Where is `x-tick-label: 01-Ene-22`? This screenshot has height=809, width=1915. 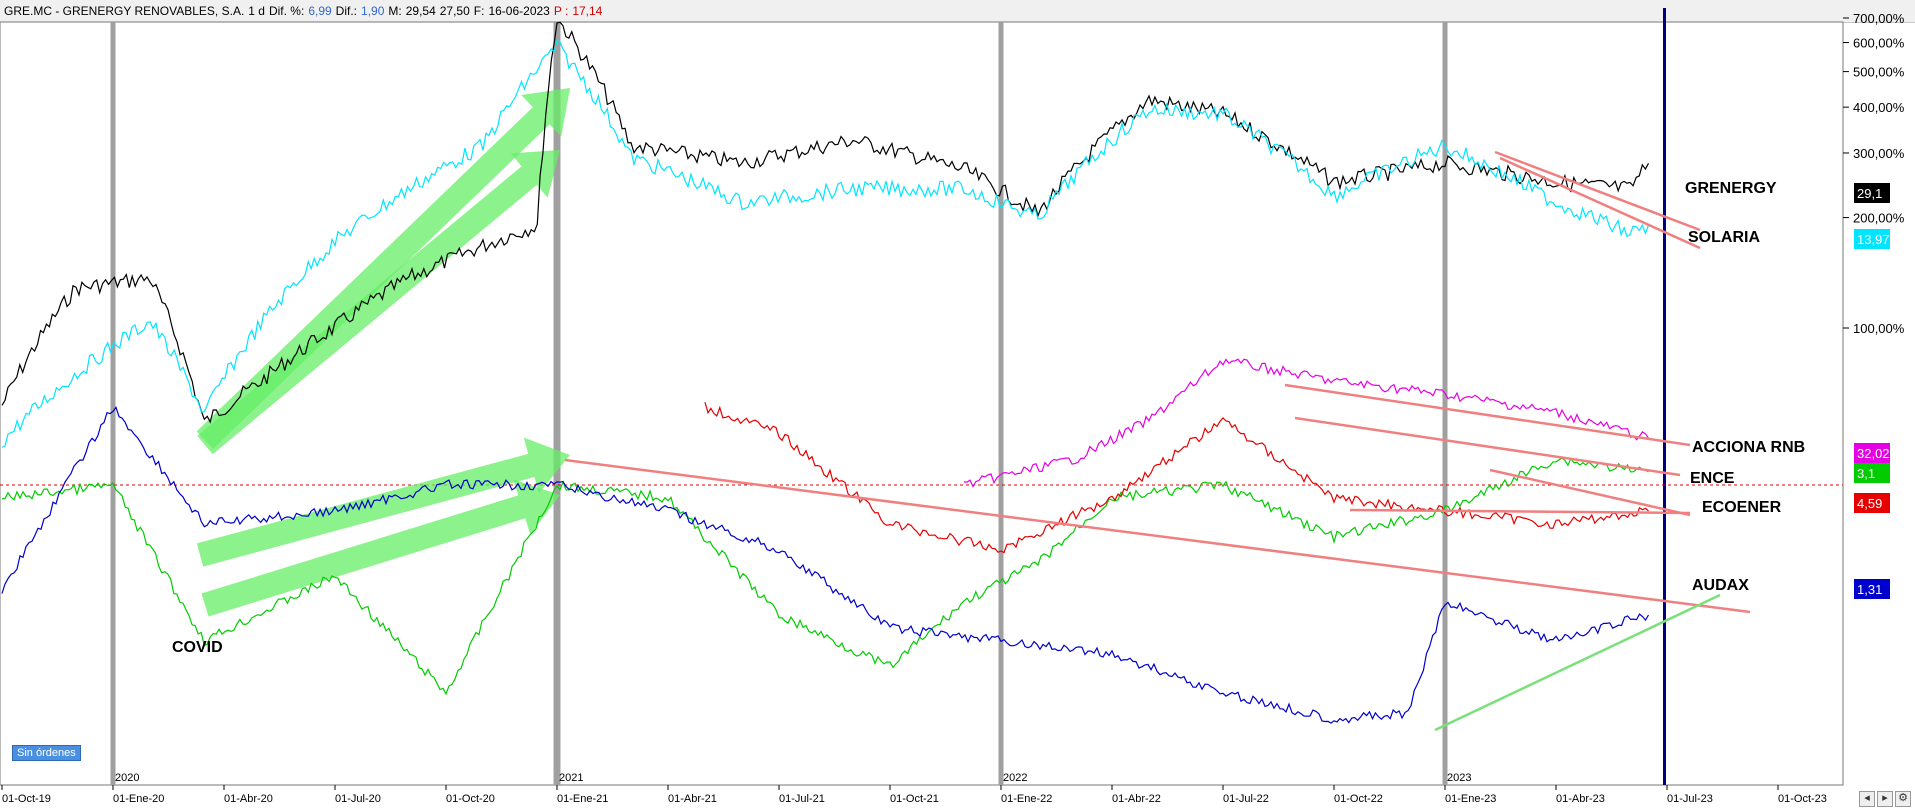 x-tick-label: 01-Ene-22 is located at coordinates (1026, 799).